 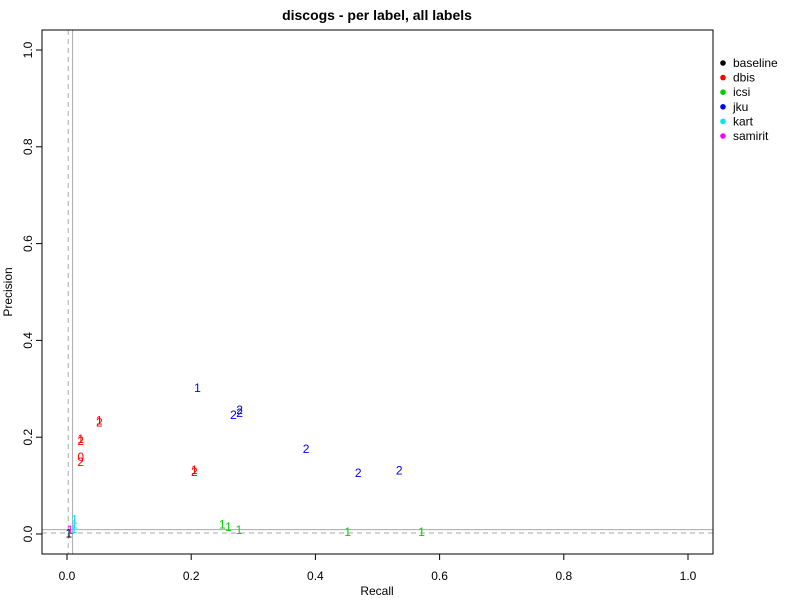 I want to click on legend-label-baseline: baseline, so click(x=755, y=63).